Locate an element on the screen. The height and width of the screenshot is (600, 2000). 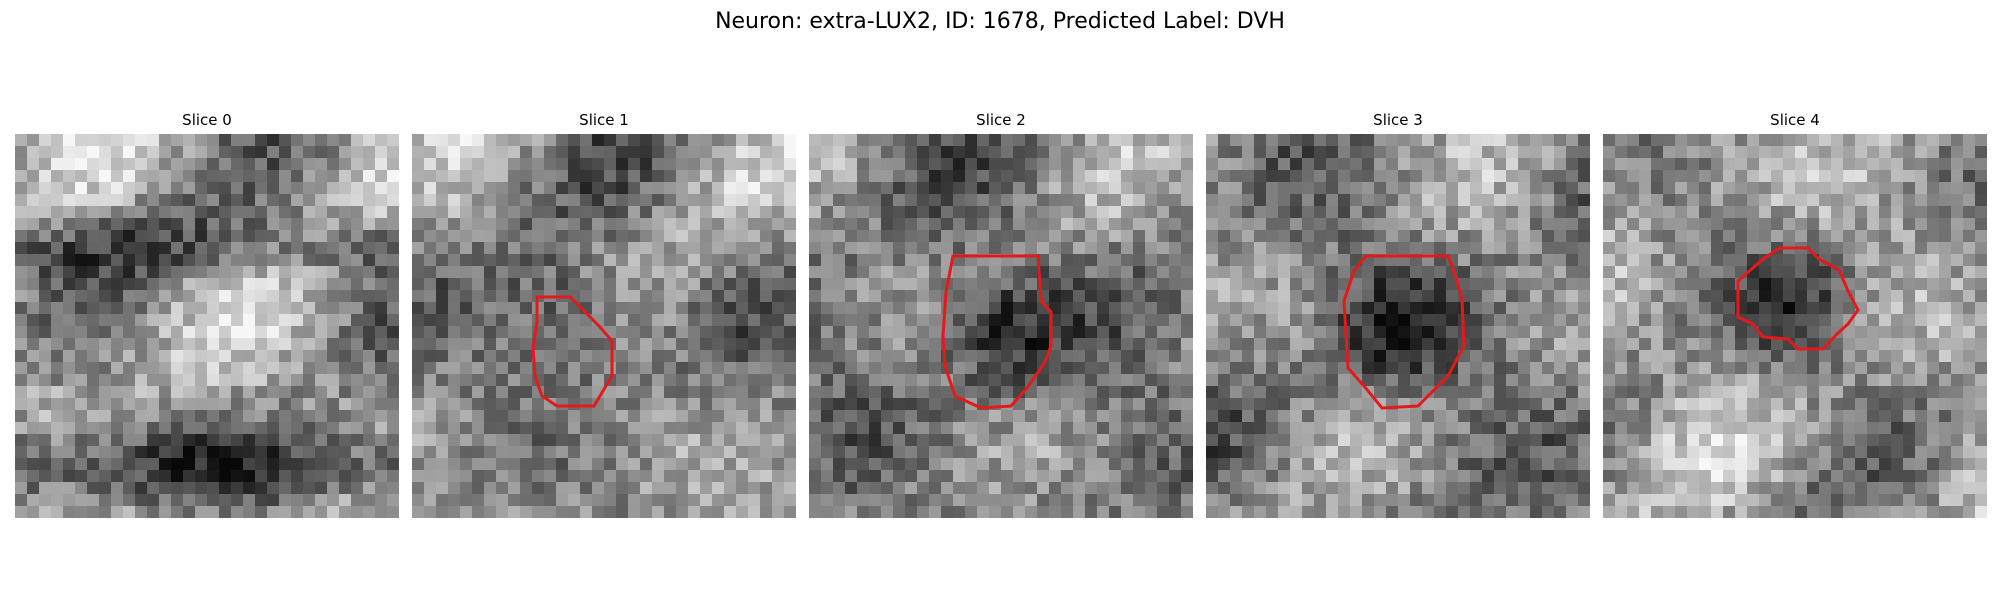
slice-panel-3: Slice 3 is located at coordinates (1398, 312).